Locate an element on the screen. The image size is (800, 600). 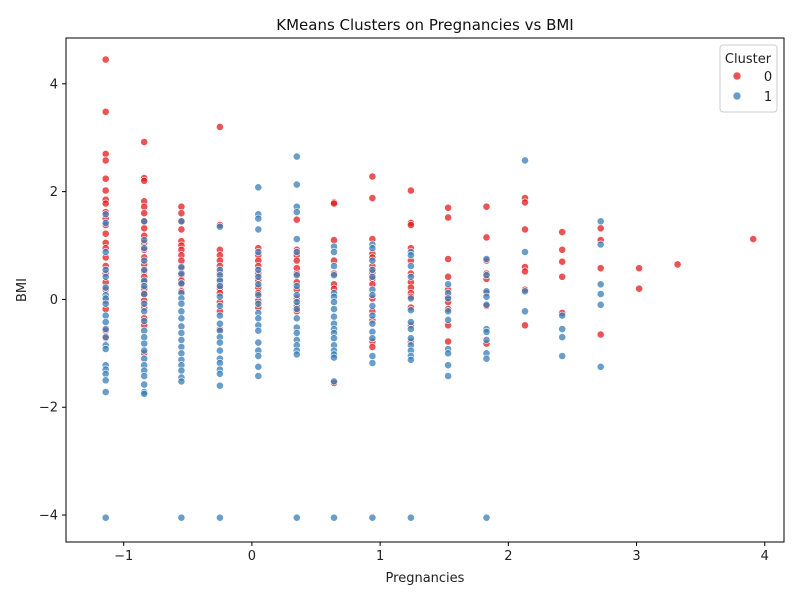
x-tick-label: 4 is located at coordinates (765, 556).